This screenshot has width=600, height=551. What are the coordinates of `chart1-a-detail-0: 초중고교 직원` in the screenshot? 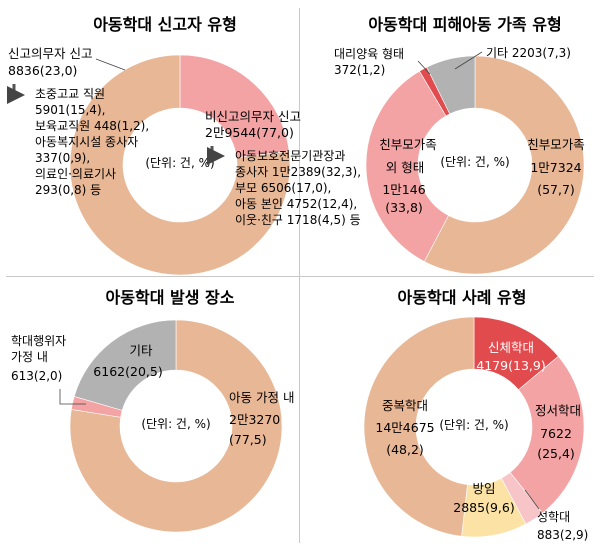 It's located at (70, 94).